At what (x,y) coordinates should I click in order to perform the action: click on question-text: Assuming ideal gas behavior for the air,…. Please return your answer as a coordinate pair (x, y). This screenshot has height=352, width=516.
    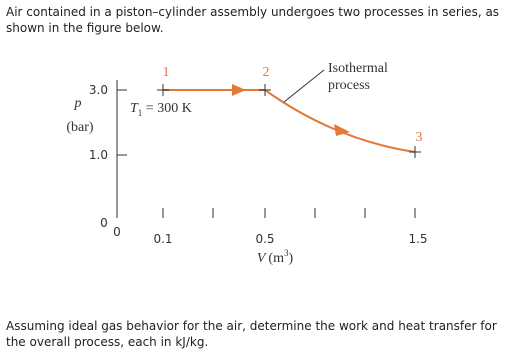
    Looking at the image, I should click on (251, 334).